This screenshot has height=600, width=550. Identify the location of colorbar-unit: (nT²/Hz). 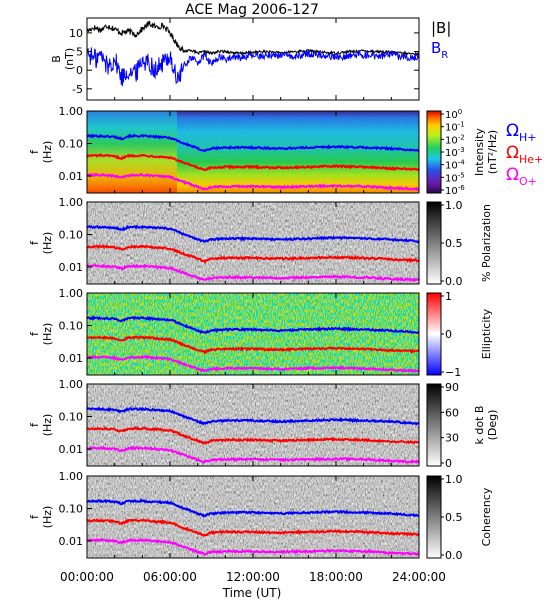
(492, 152).